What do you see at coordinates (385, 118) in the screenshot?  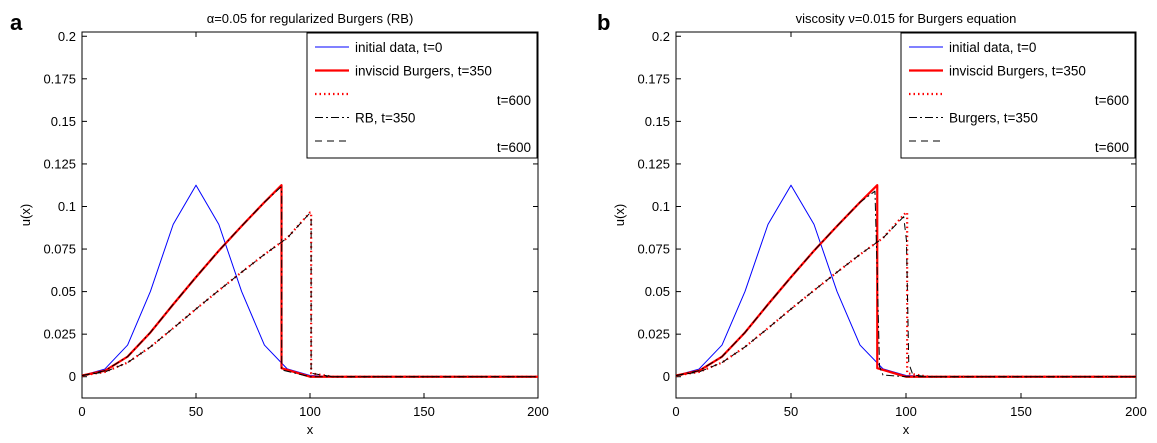 I see `legend-label-3: RB, t=350` at bounding box center [385, 118].